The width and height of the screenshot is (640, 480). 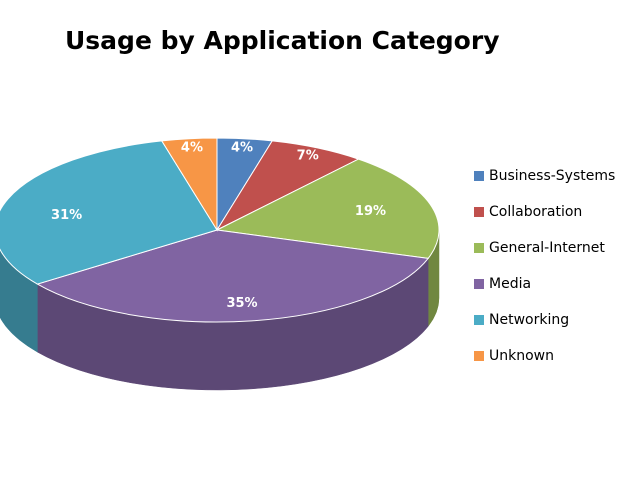 I want to click on data-label: 7%, so click(x=308, y=156).